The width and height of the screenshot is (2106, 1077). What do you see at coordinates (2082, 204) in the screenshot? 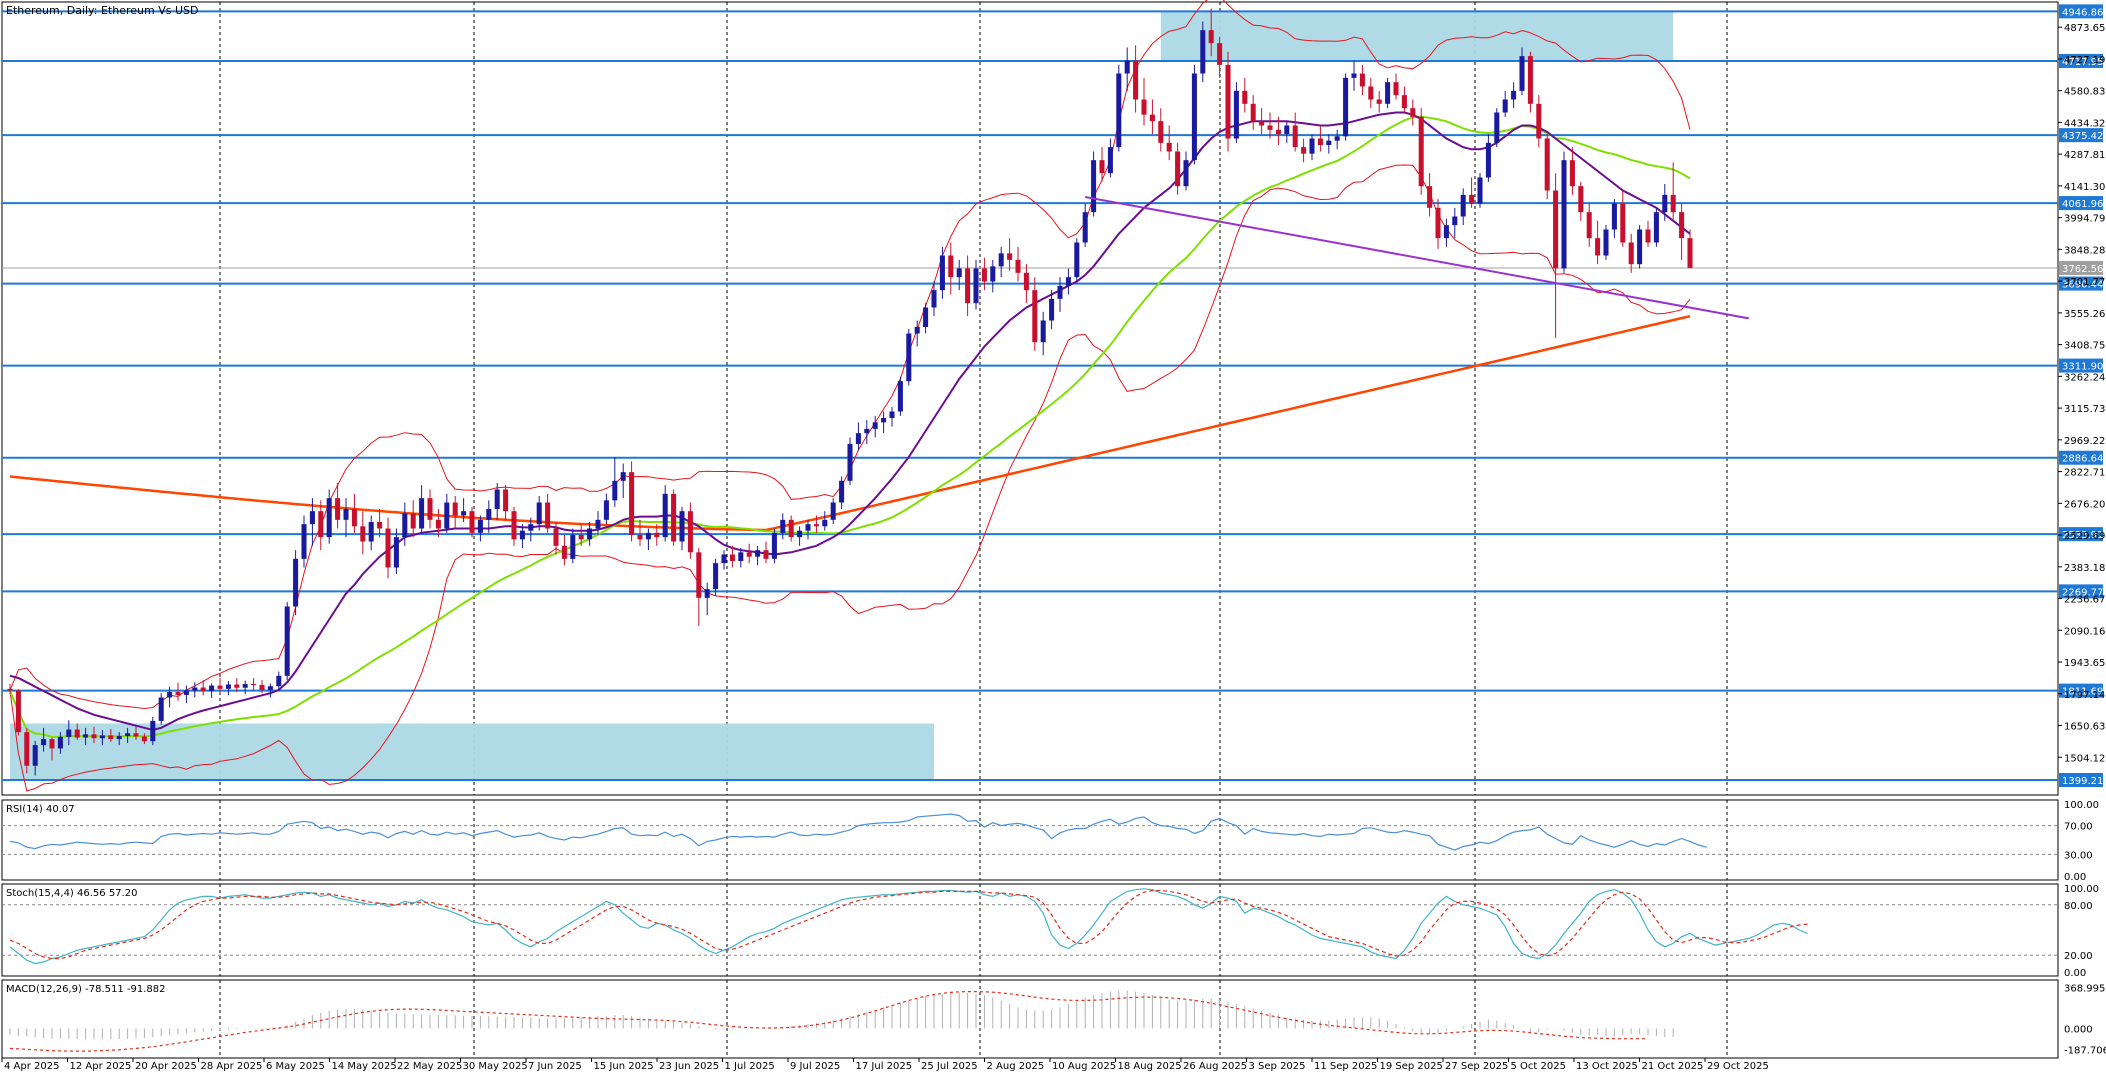
I see `price-level-label: 4061.96` at bounding box center [2082, 204].